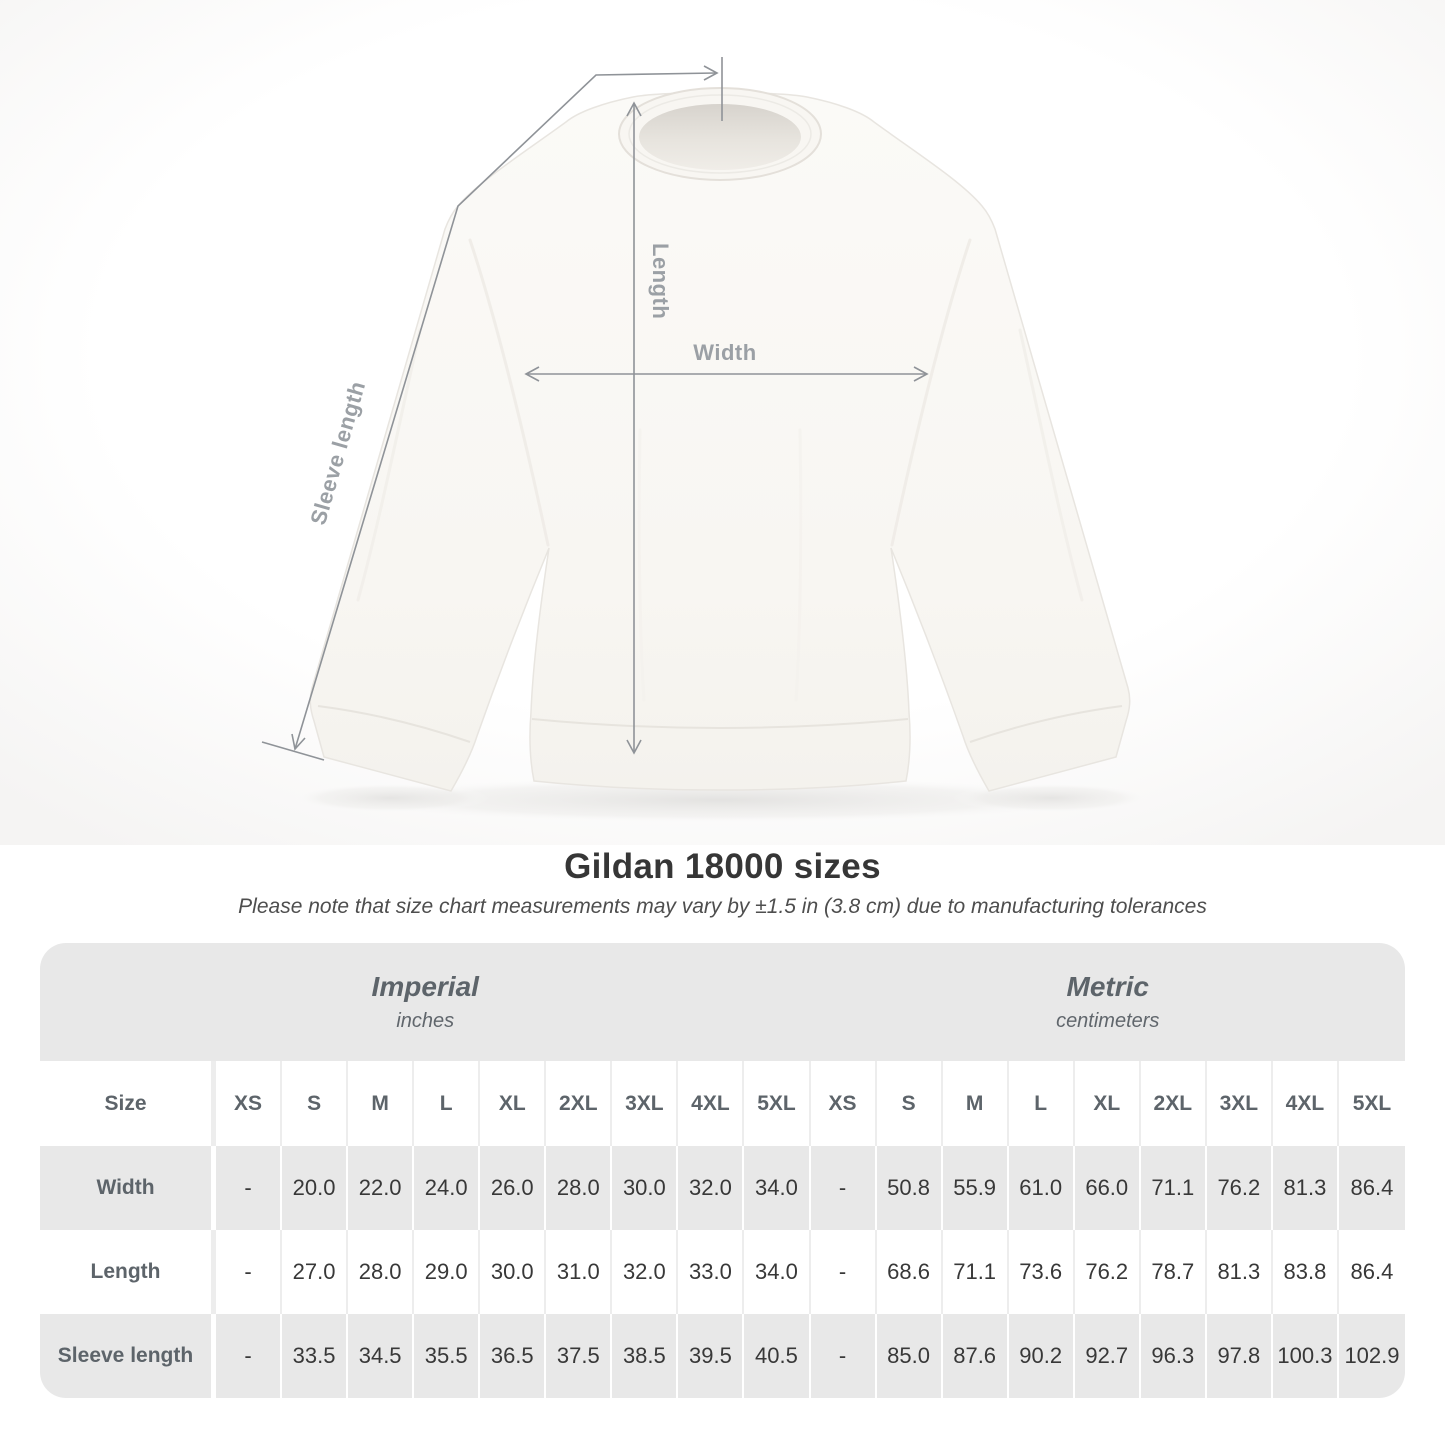 Image resolution: width=1445 pixels, height=1445 pixels. Describe the element at coordinates (1108, 1356) in the screenshot. I see `value-cell: 92.7` at that location.